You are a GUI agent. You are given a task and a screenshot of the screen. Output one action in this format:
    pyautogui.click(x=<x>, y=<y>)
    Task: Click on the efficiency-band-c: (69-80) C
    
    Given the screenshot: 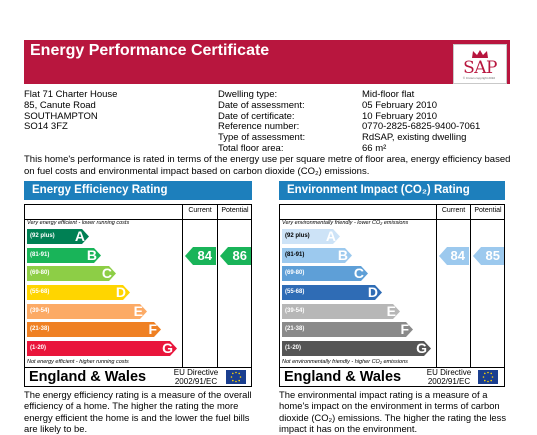 What is the action you would take?
    pyautogui.click(x=71, y=273)
    